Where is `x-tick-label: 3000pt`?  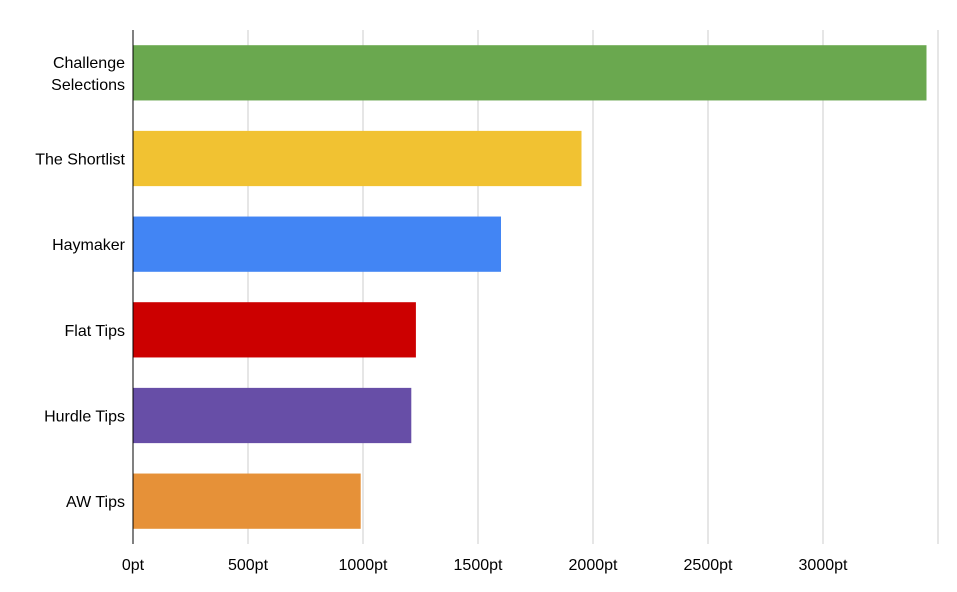
x-tick-label: 3000pt is located at coordinates (823, 565).